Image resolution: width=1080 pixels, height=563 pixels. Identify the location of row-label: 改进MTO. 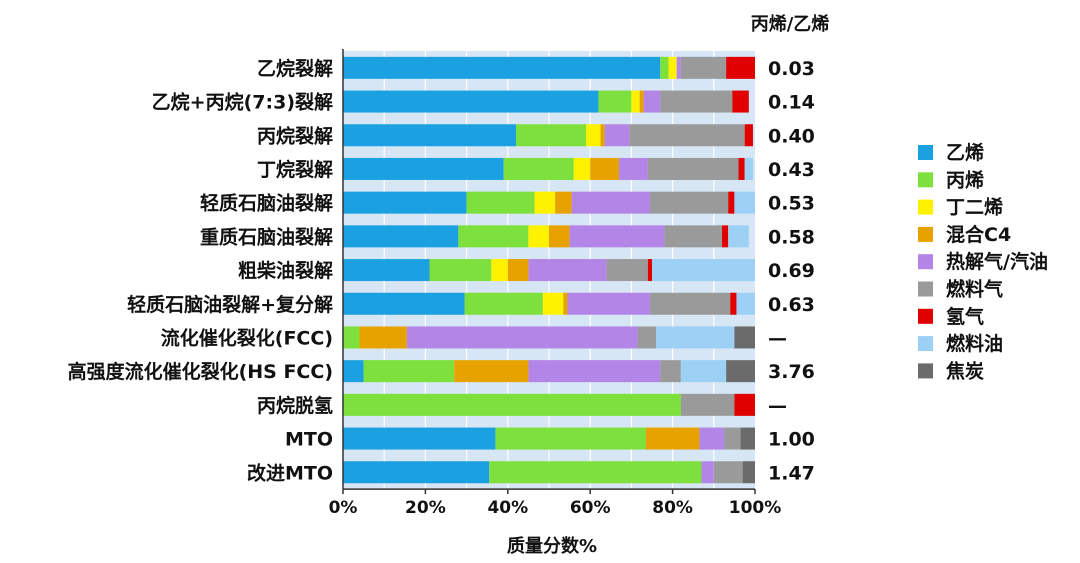
(290, 472).